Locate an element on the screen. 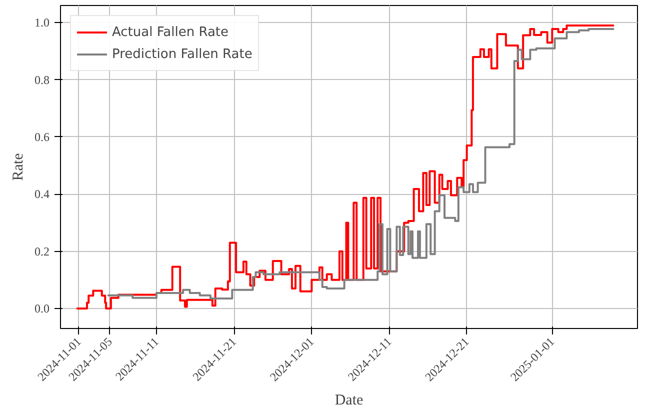  y-tick-label: 0.2 is located at coordinates (42, 251).